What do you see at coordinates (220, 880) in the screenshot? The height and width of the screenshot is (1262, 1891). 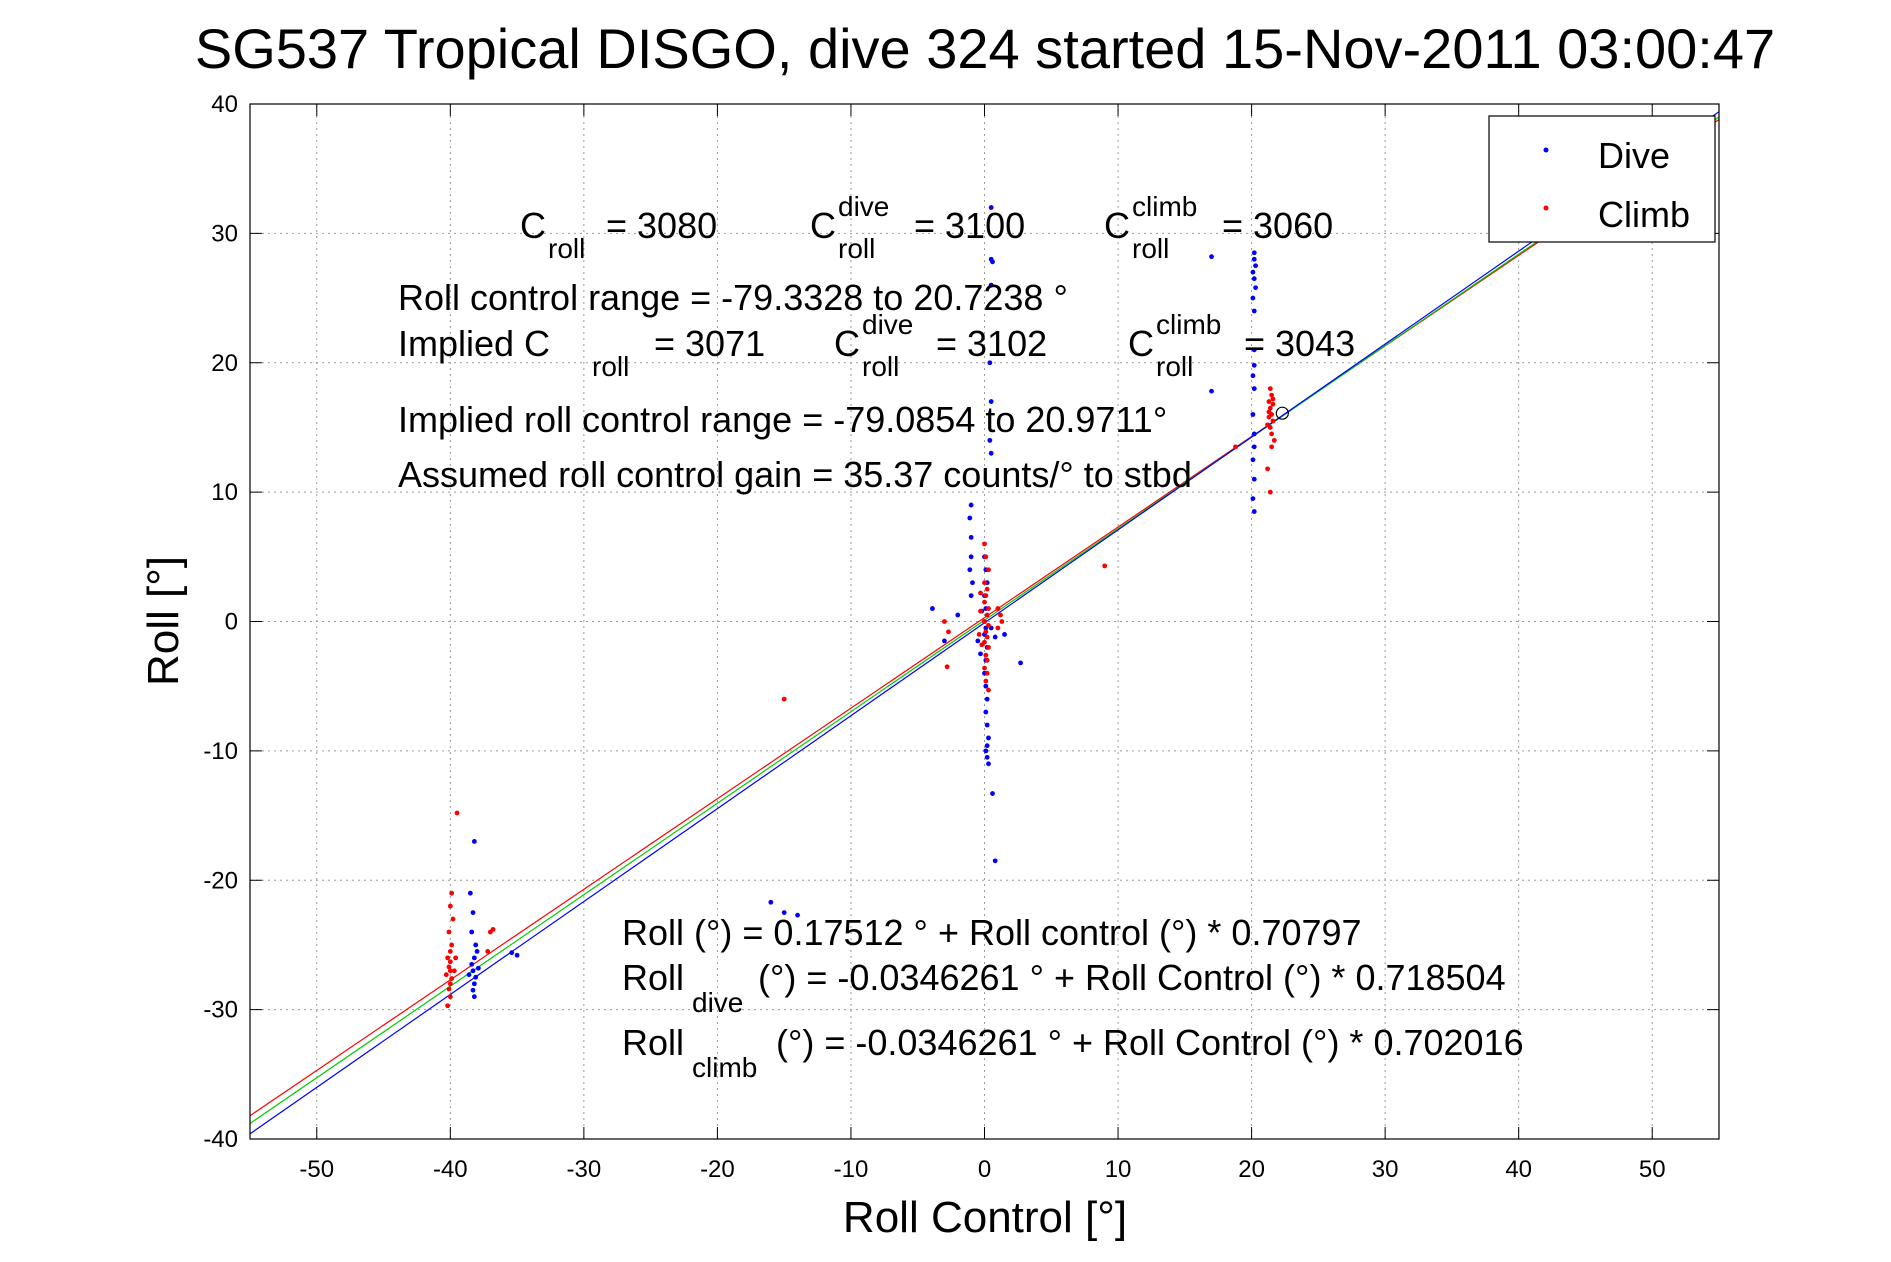 I see `y-tick-label: -20` at bounding box center [220, 880].